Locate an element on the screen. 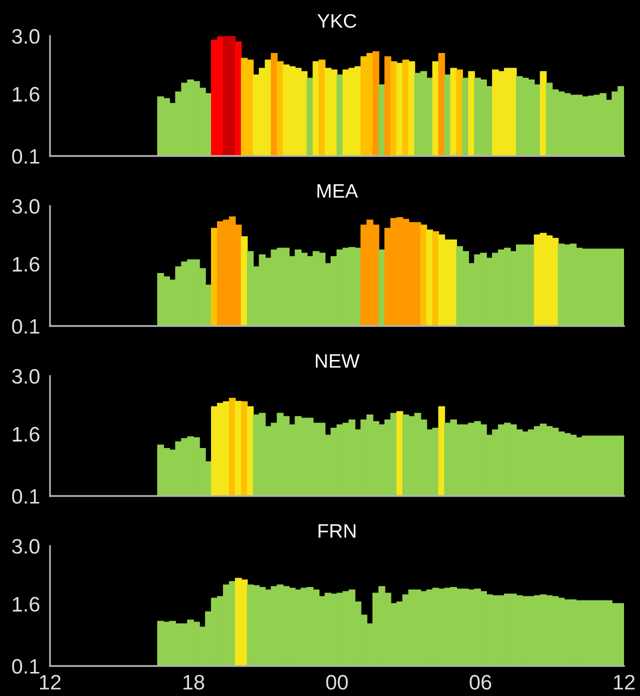 This screenshot has height=696, width=640. x-tick-label: 18 is located at coordinates (194, 682).